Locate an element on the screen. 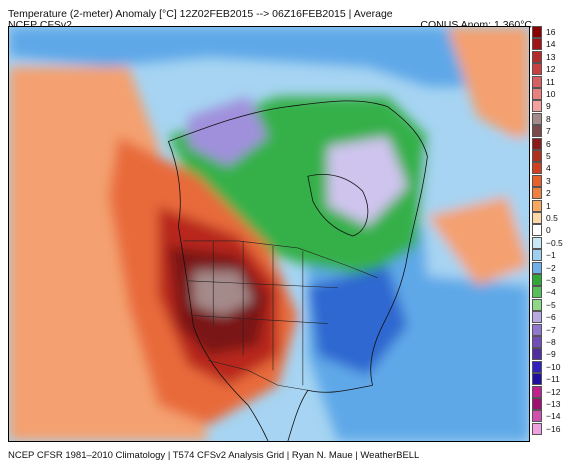  legend-label: −1 is located at coordinates (551, 255).